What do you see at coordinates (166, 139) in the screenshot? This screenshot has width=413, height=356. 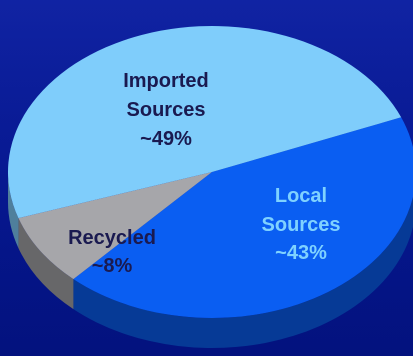 I see `slice-label-imported-value: ~49%` at bounding box center [166, 139].